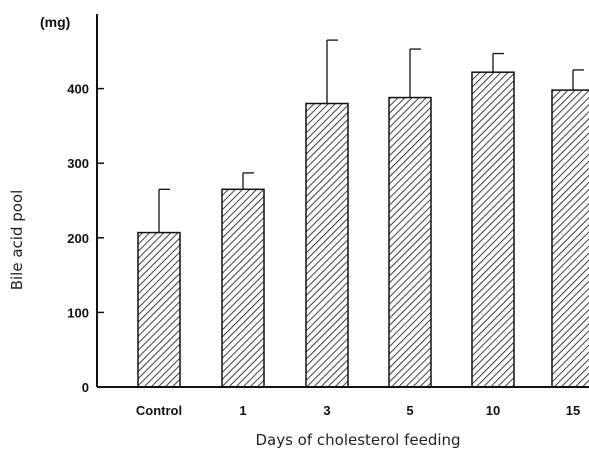 The height and width of the screenshot is (451, 589). Describe the element at coordinates (85, 387) in the screenshot. I see `y-tick-label: 0` at that location.